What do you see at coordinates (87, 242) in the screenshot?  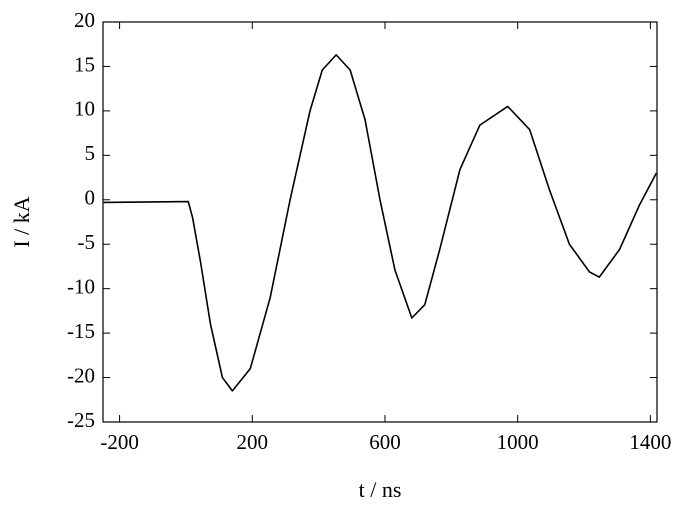 I see `y-tick-label: -5` at bounding box center [87, 242].